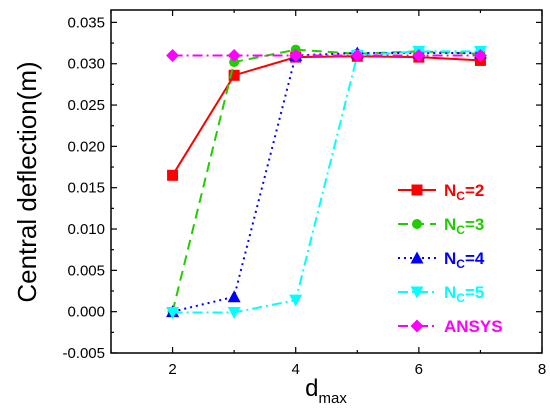 The width and height of the screenshot is (550, 414). I want to click on x-tick-label: 2, so click(172, 369).